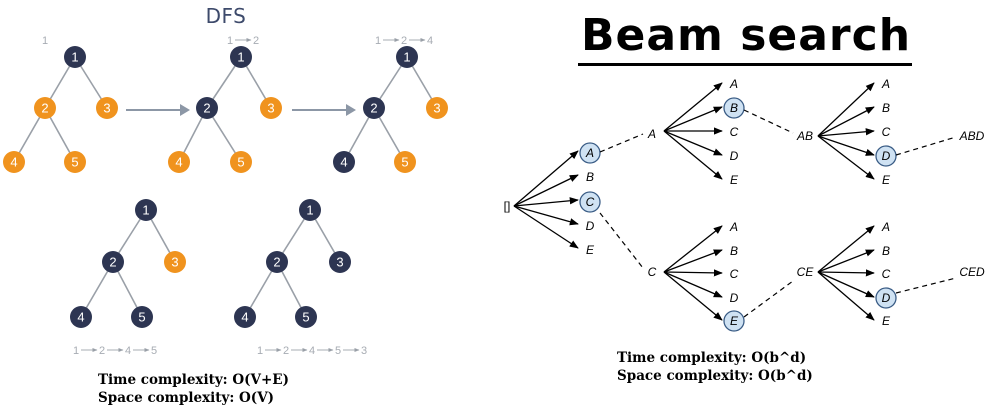 The width and height of the screenshot is (989, 409). Describe the element at coordinates (715, 376) in the screenshot. I see `beam-space-complexity: Space complexity: O(b^d)` at that location.